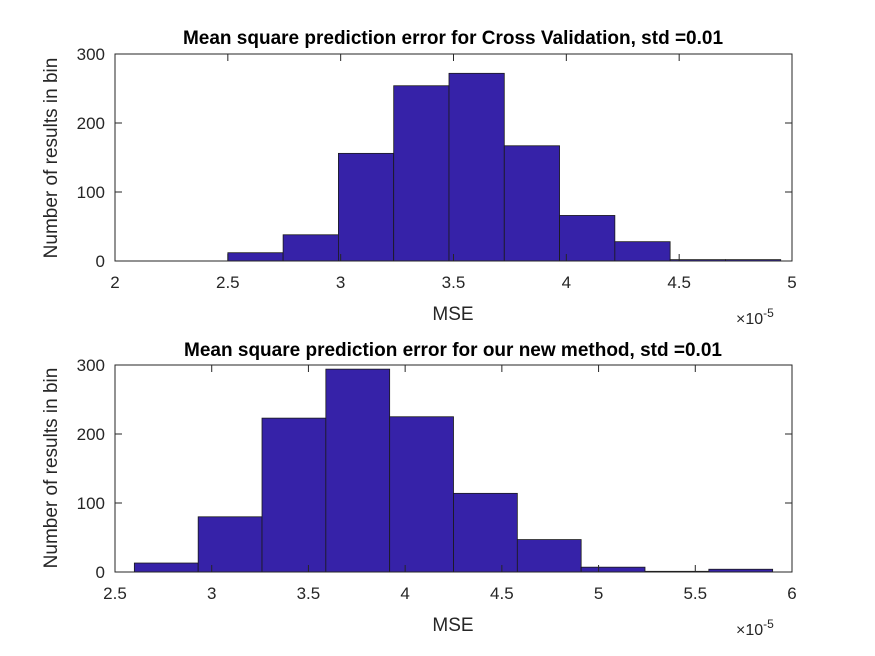  I want to click on x-tick-label: 6, so click(791, 593).